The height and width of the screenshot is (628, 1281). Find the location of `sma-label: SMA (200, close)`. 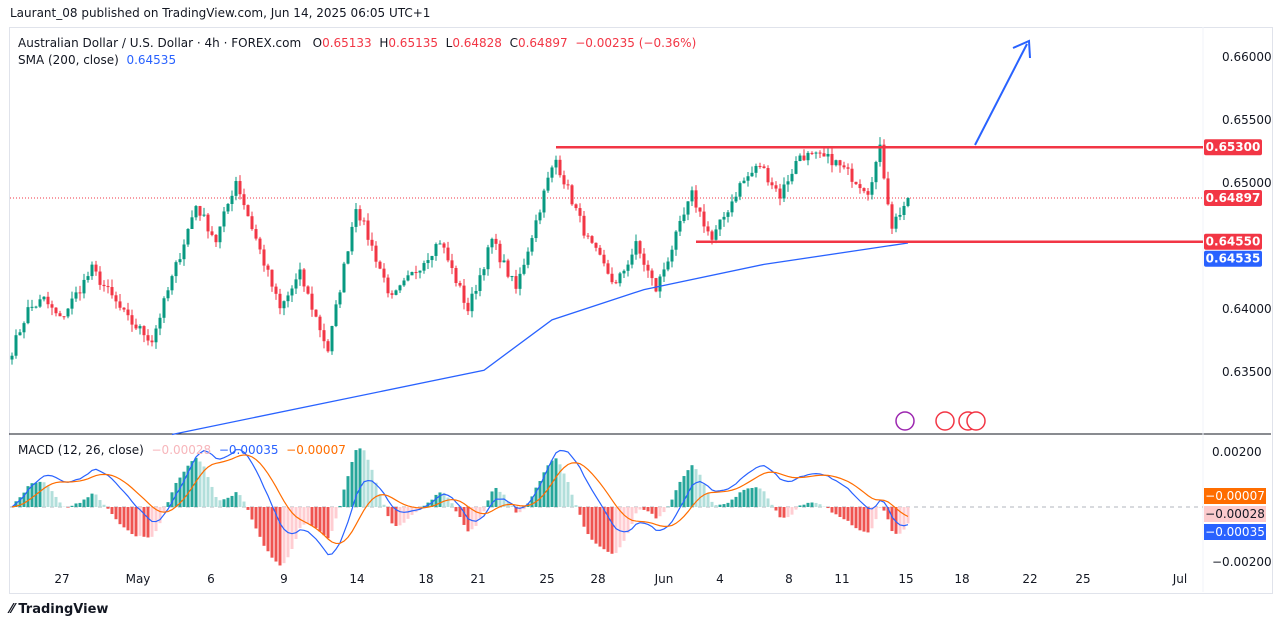

sma-label: SMA (200, close) is located at coordinates (68, 60).